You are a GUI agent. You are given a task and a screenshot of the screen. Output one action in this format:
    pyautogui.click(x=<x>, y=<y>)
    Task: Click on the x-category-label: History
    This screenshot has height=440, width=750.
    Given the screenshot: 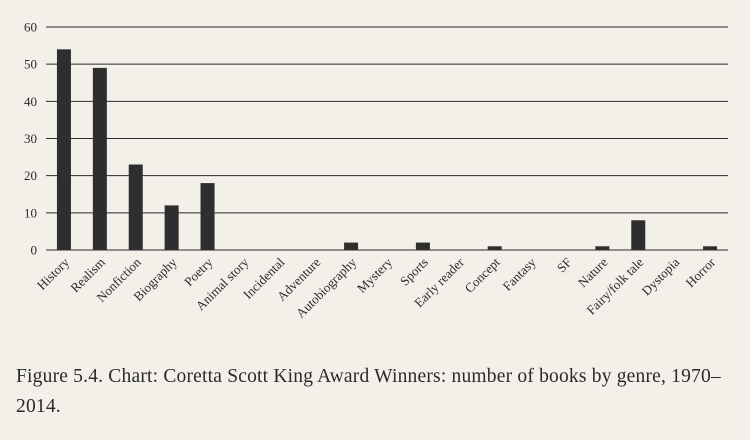 What is the action you would take?
    pyautogui.click(x=53, y=273)
    